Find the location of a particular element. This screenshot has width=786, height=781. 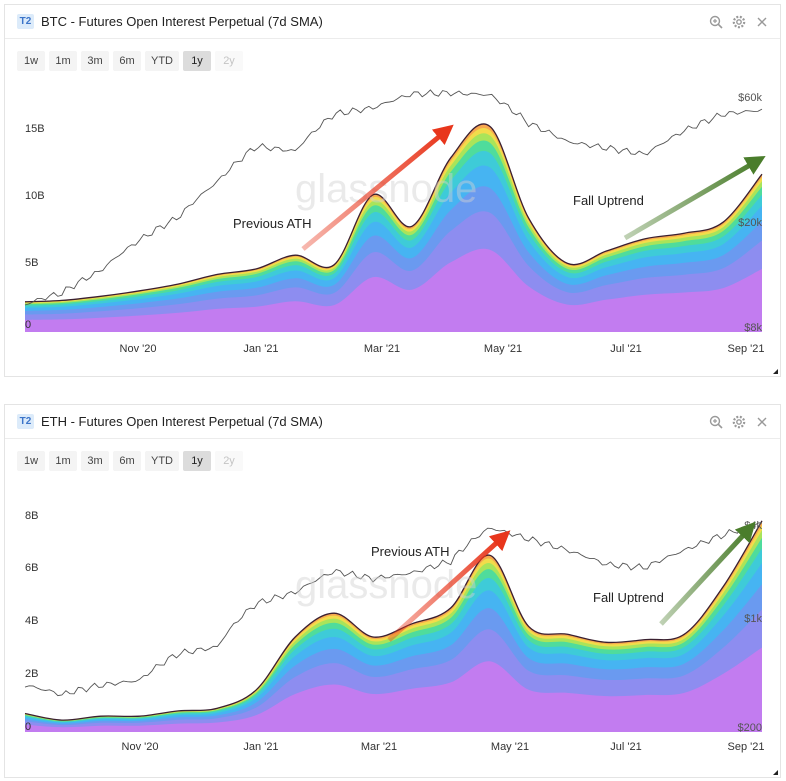

y2-tick-label: $8k is located at coordinates (753, 328).